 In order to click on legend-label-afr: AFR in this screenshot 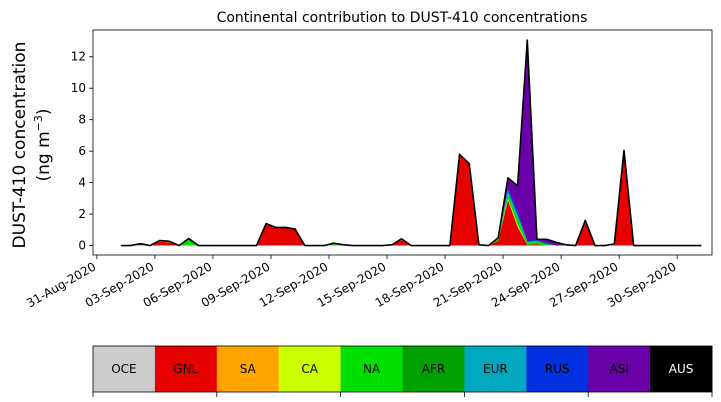, I will do `click(433, 369)`.